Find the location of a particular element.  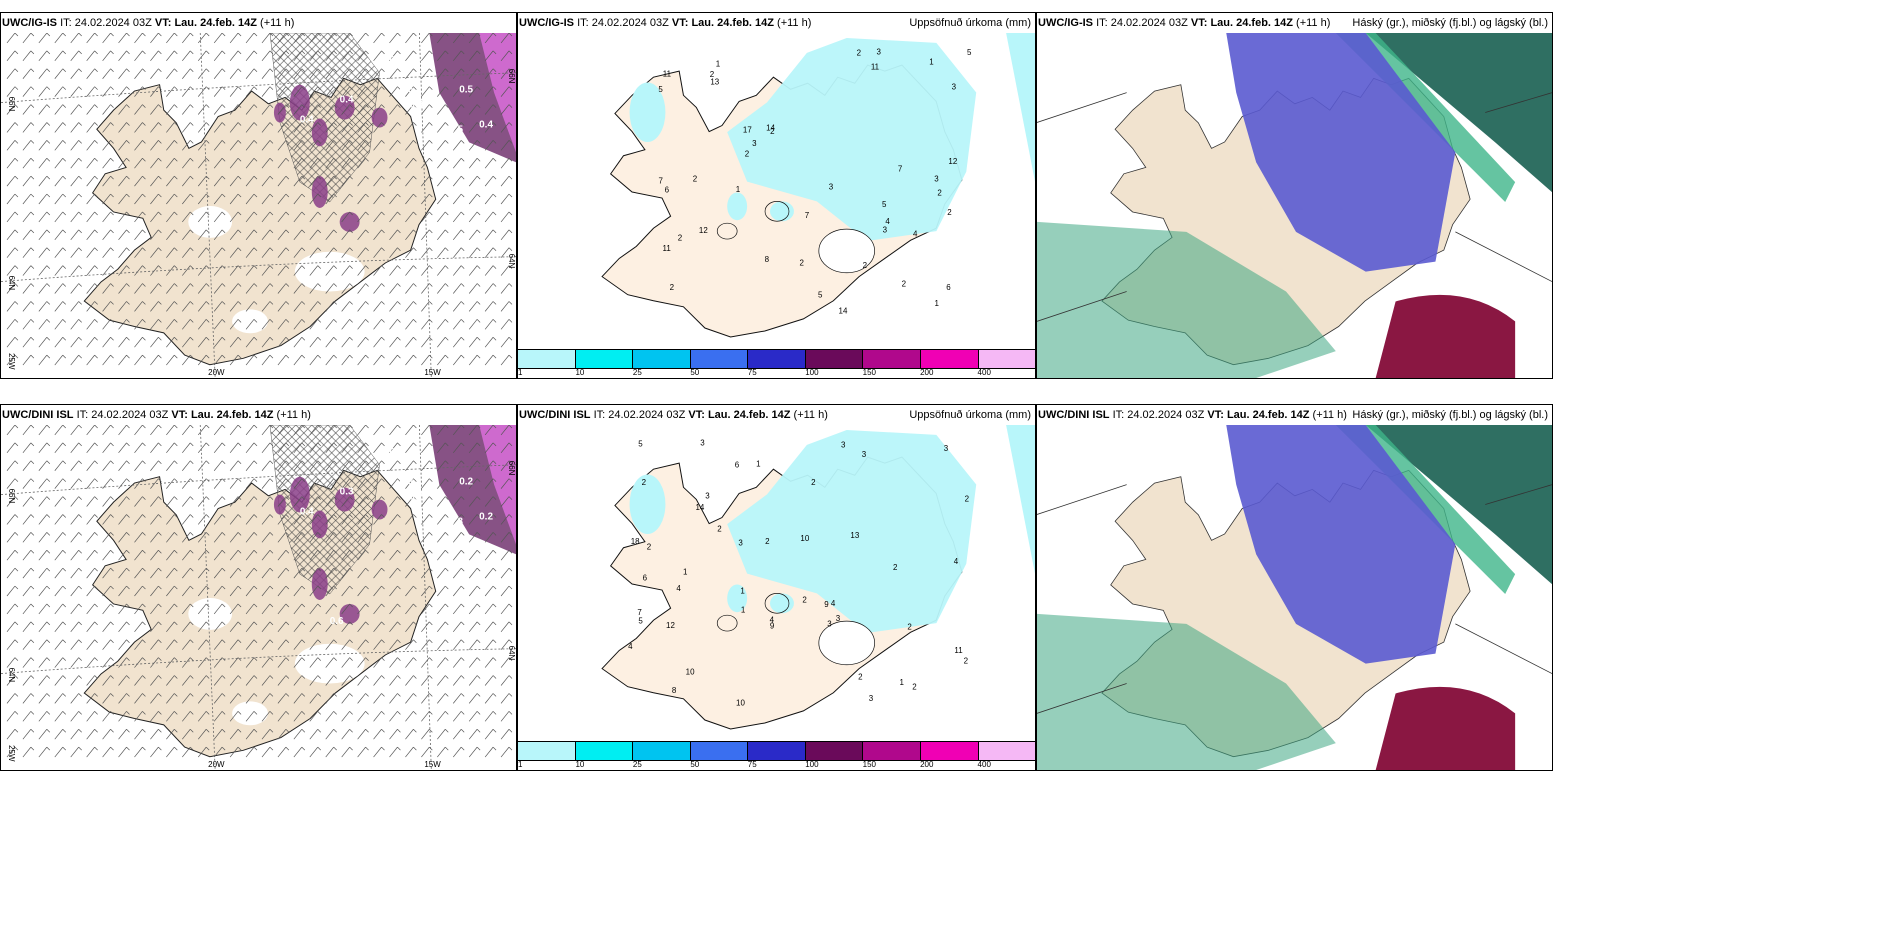

it-label: IT: is located at coordinates (66, 23).